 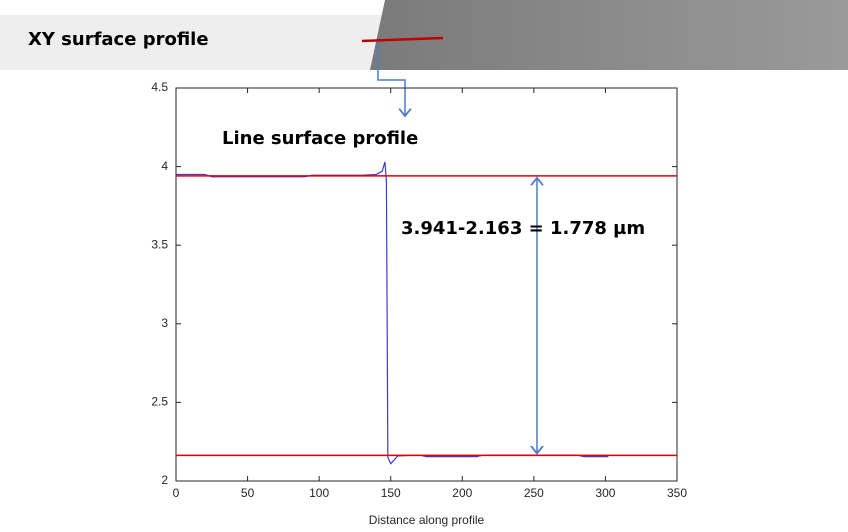 I want to click on y-tick-label: 2, so click(x=164, y=480).